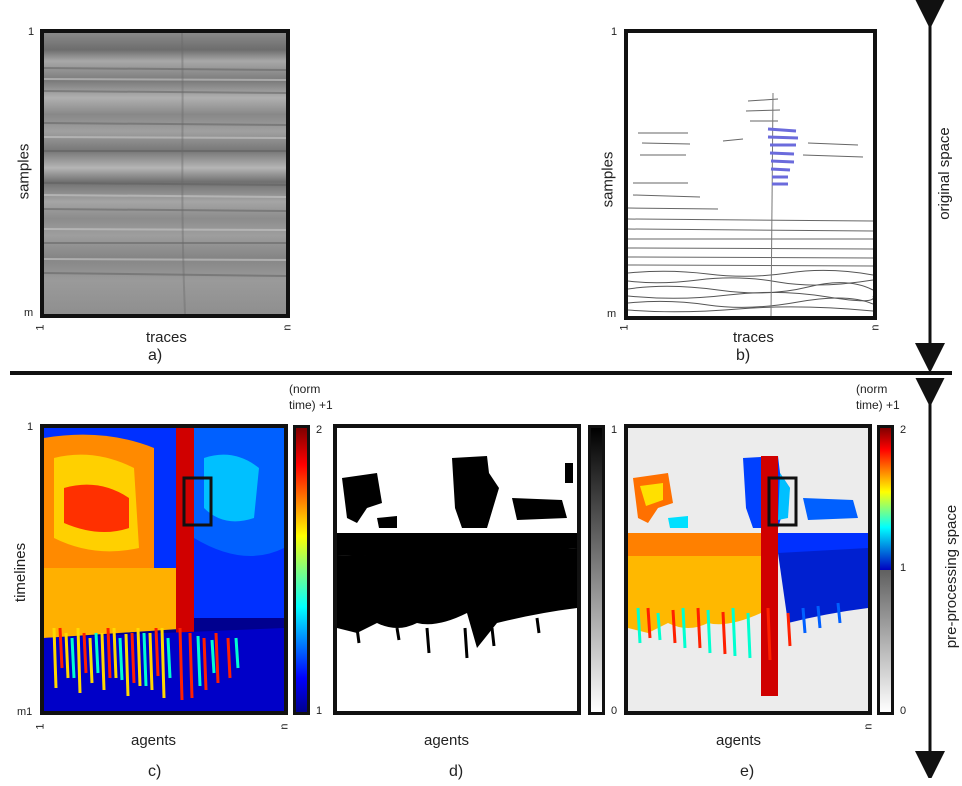 The width and height of the screenshot is (962, 786). What do you see at coordinates (930, 578) in the screenshot?
I see `preprocessing-space-arrow` at bounding box center [930, 578].